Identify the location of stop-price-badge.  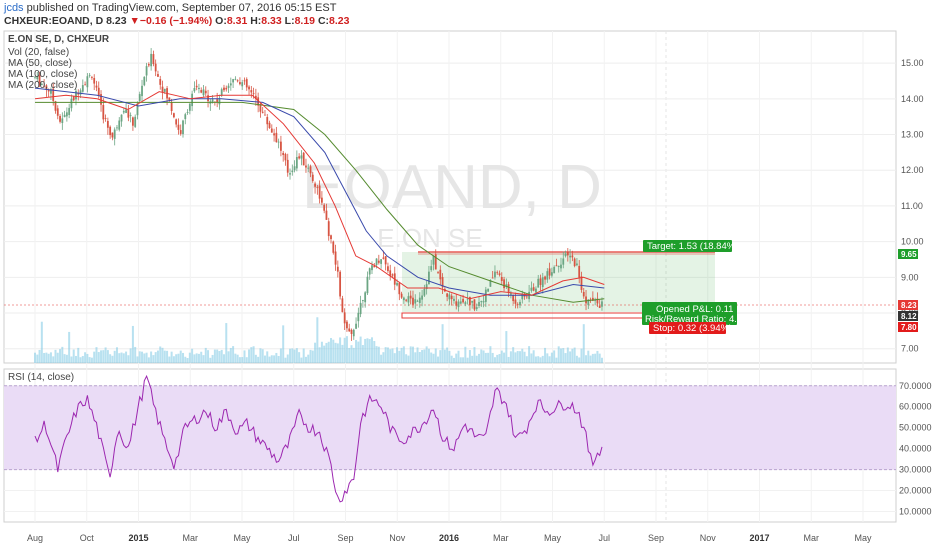
(908, 327).